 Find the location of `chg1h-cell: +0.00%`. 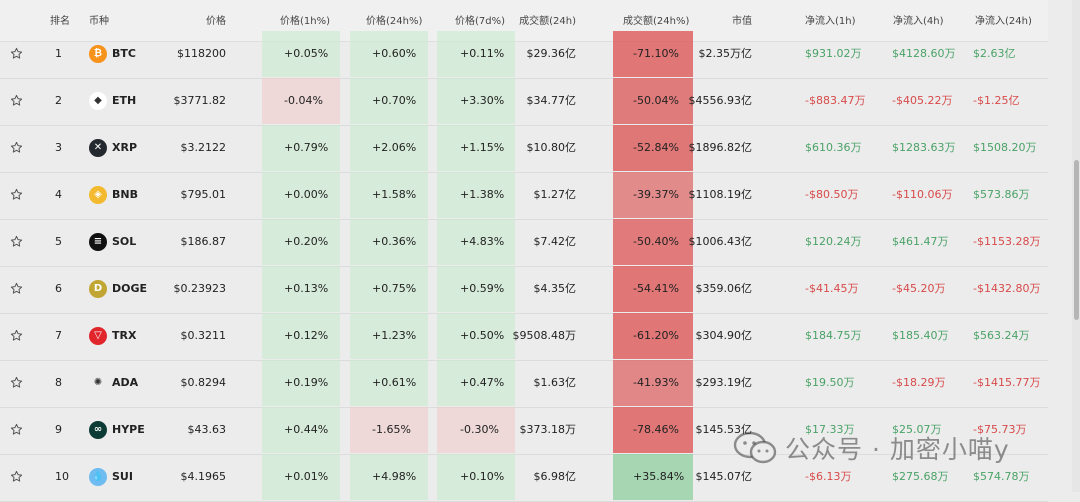

chg1h-cell: +0.00% is located at coordinates (306, 194).